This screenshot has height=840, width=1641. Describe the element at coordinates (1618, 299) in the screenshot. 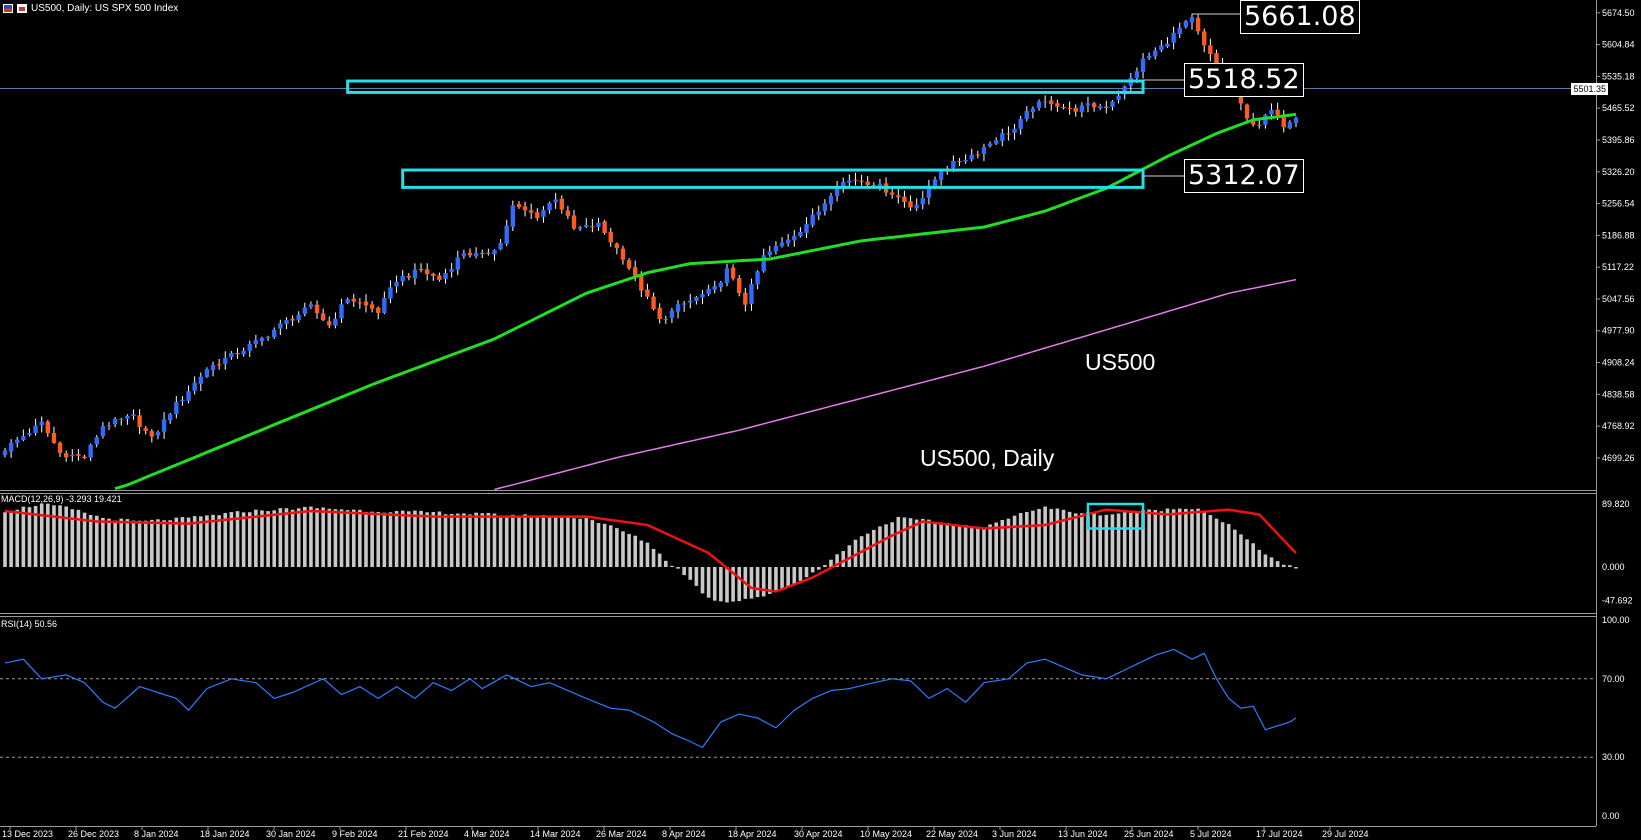

I see `price-tick-label: 5047.56` at that location.